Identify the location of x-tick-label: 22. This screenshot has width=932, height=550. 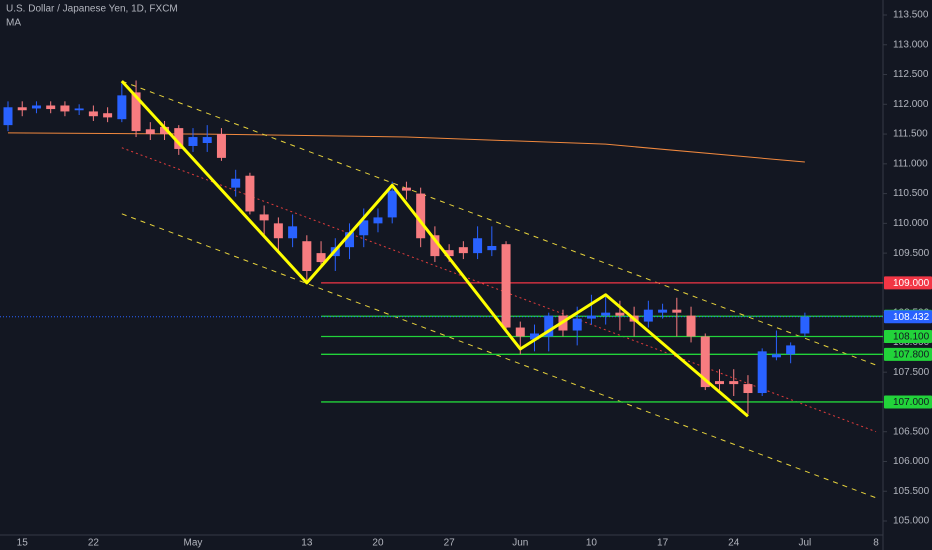
(94, 543).